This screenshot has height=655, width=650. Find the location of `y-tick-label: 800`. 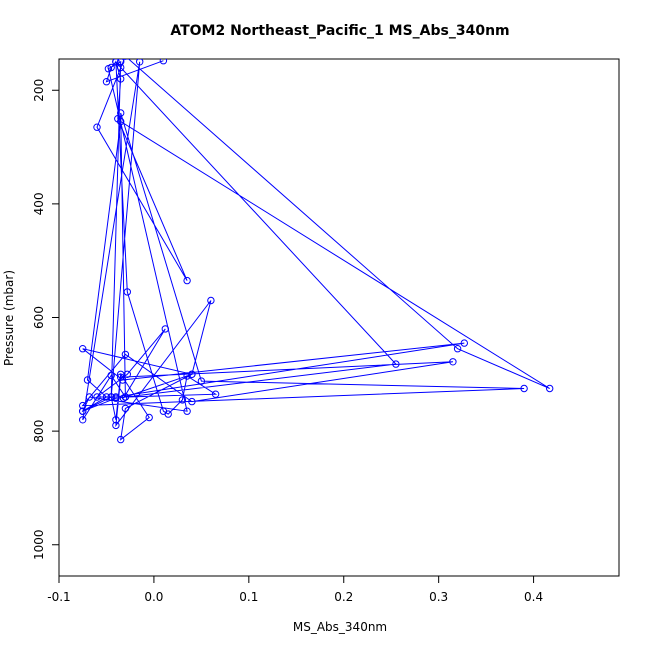

y-tick-label: 800 is located at coordinates (39, 431).